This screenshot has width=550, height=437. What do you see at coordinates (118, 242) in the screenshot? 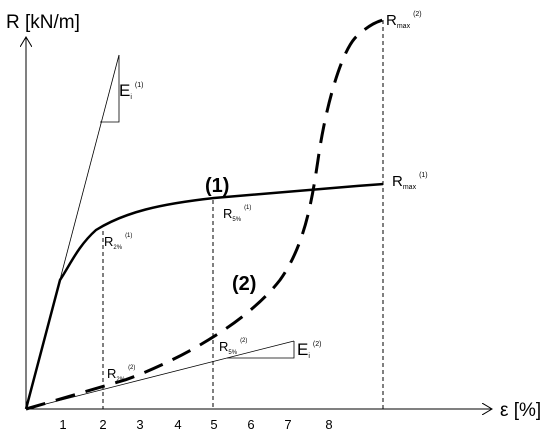
I see `annotation-r2-1: R2%(1)` at bounding box center [118, 242].